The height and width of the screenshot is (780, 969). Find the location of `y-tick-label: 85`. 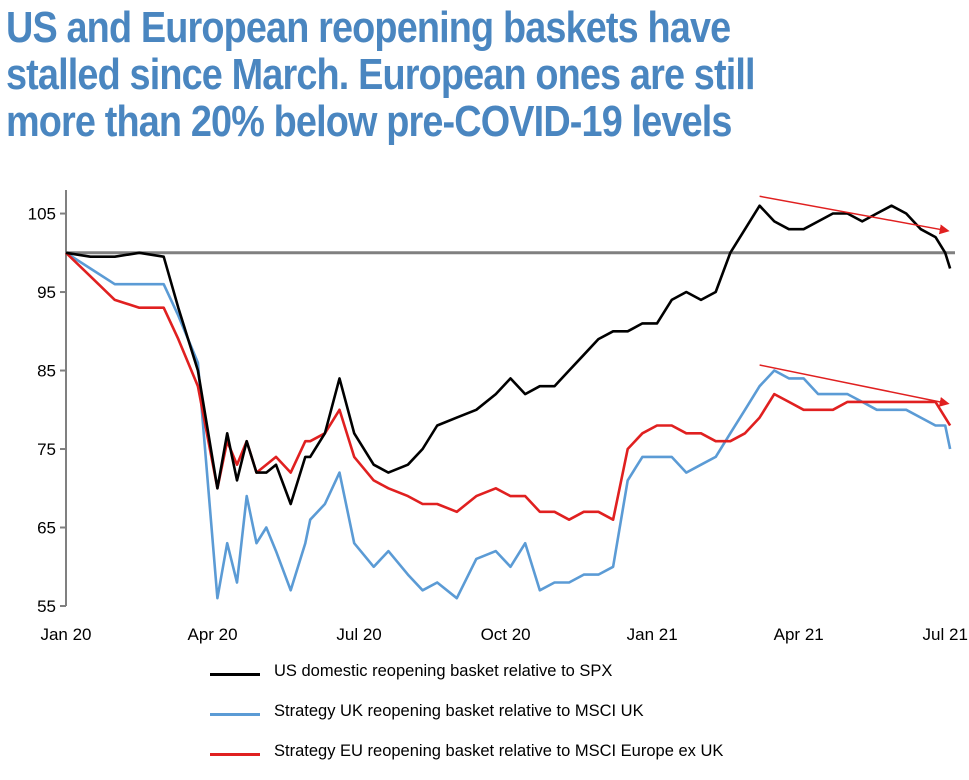

y-tick-label: 85 is located at coordinates (46, 371).